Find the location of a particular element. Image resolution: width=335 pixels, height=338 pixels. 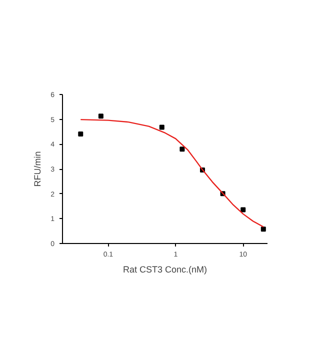

x-axis-title: Rat CST3 Conc.(nM) is located at coordinates (165, 269).